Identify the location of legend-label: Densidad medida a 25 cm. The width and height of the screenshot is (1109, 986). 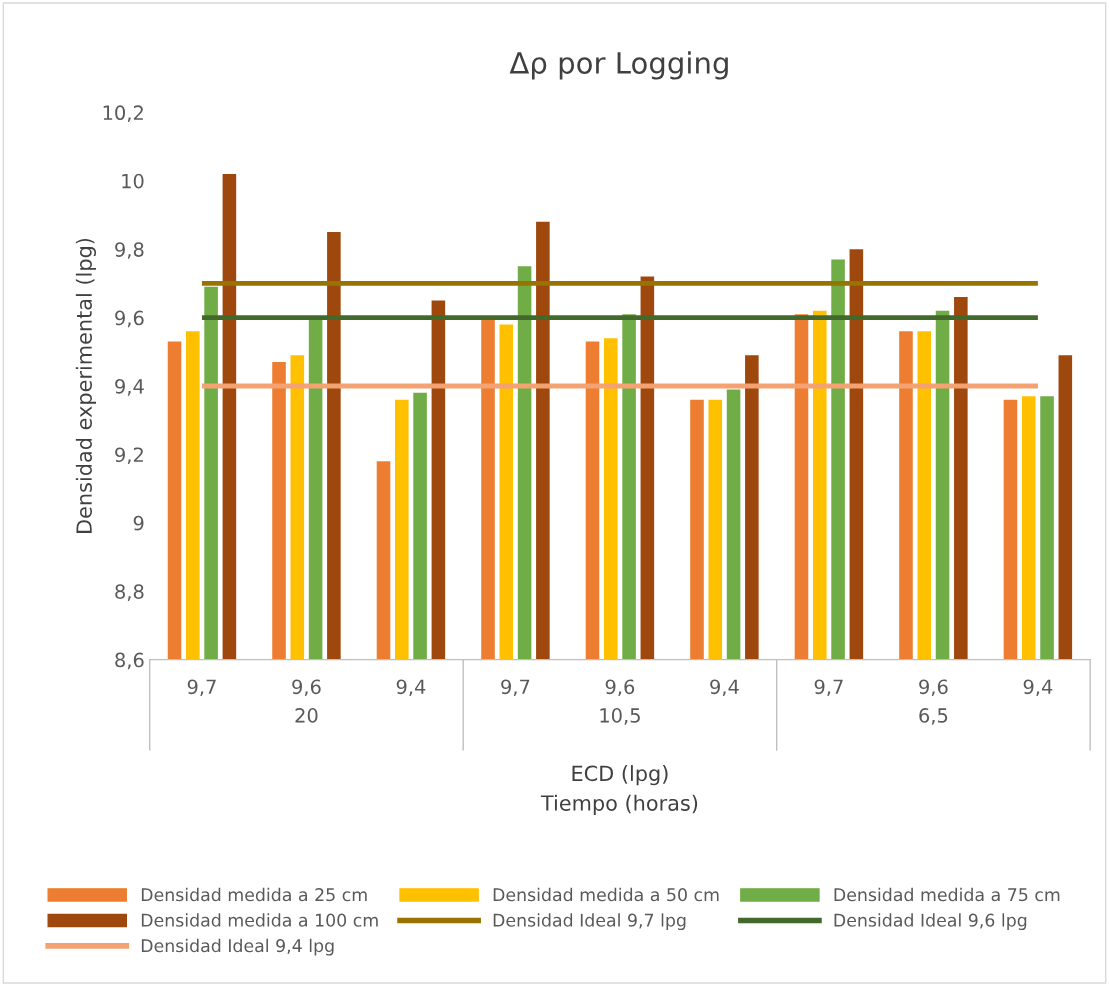
(254, 894).